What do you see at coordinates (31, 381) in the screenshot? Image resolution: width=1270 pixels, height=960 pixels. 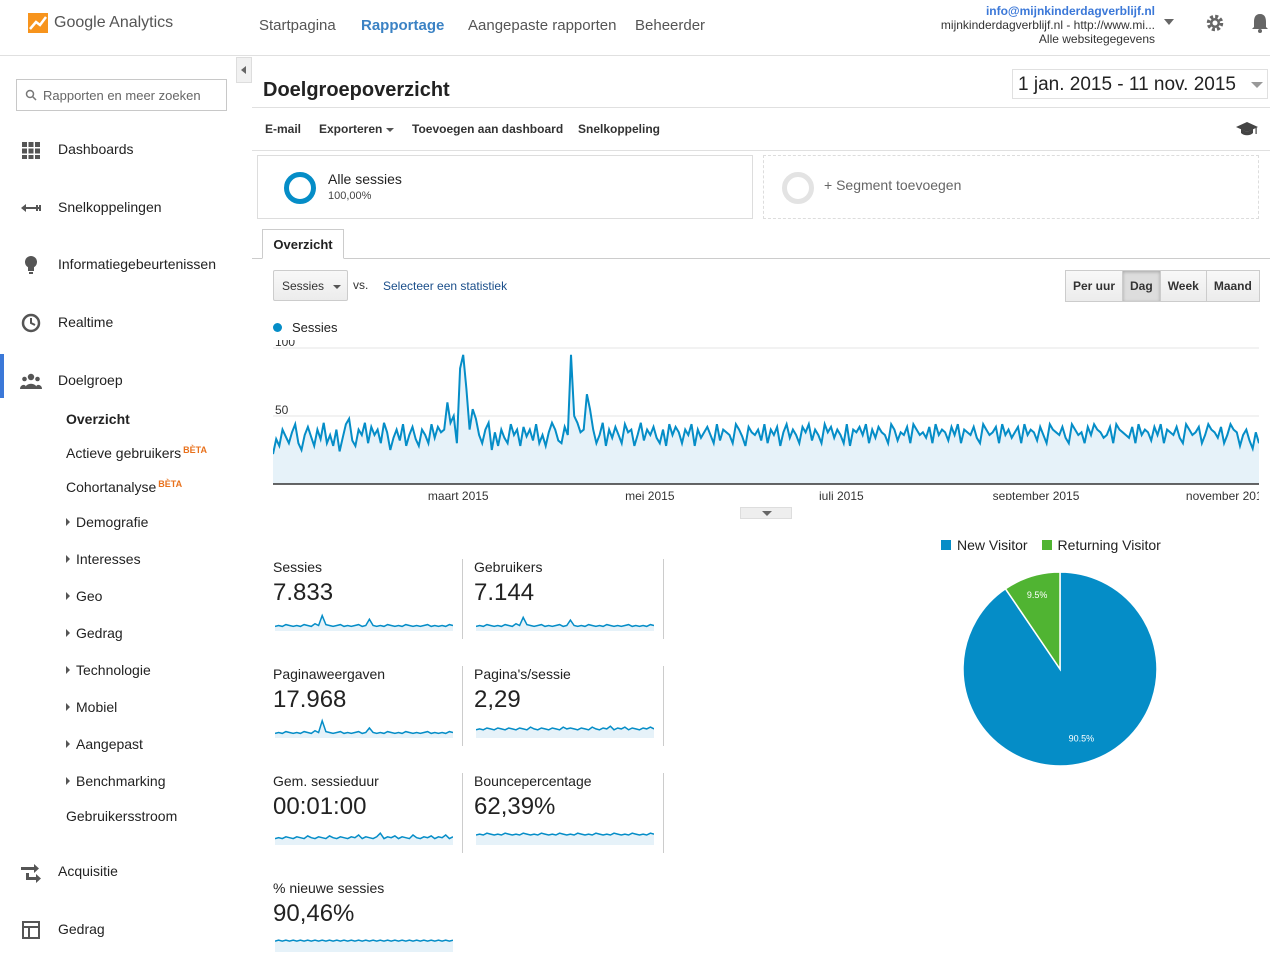 I see `people-icon` at bounding box center [31, 381].